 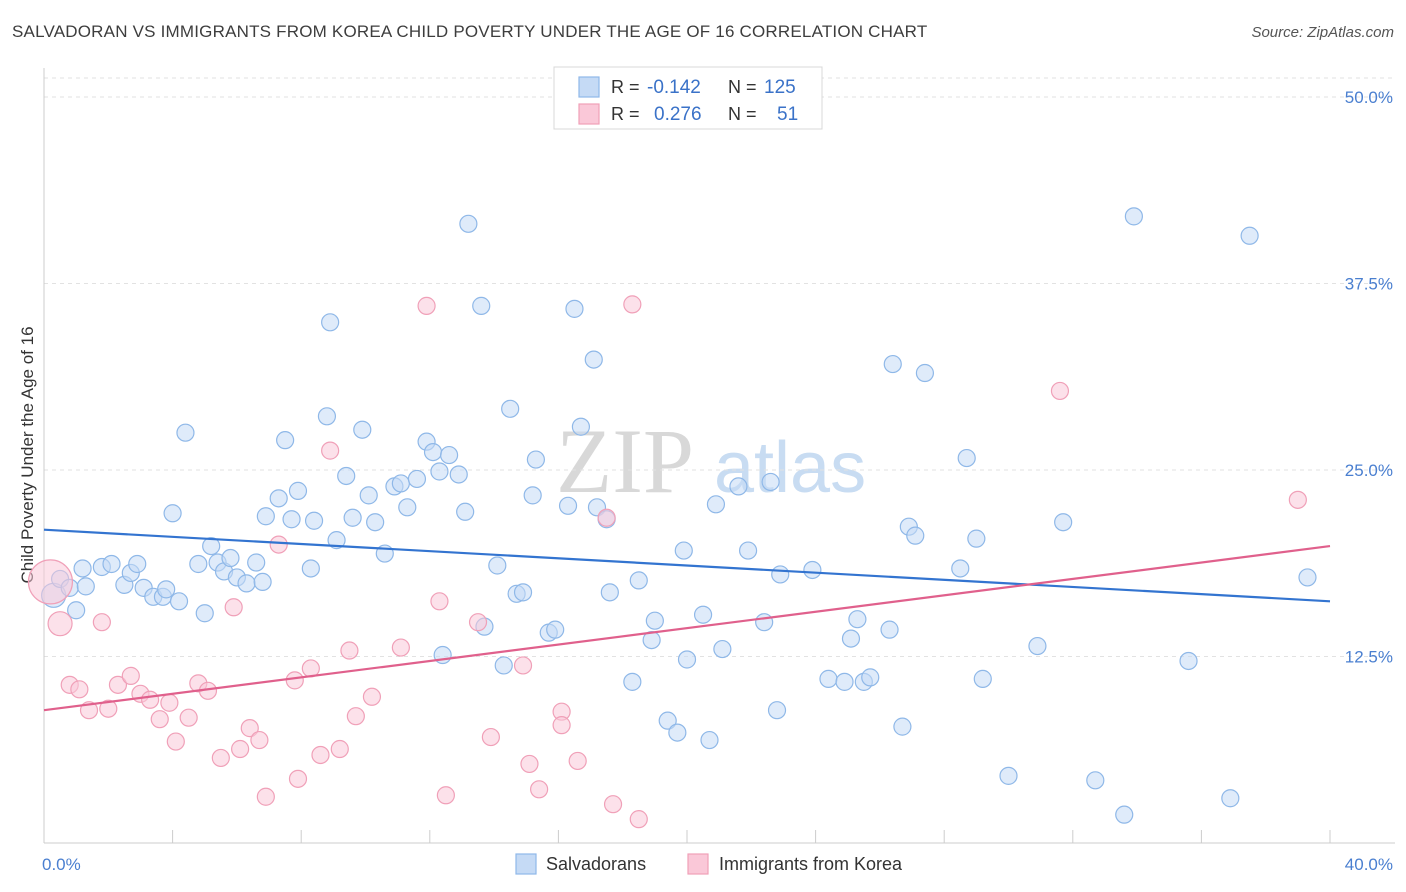 I want to click on y-tick-label-3: 50.0%, so click(x=1369, y=97).